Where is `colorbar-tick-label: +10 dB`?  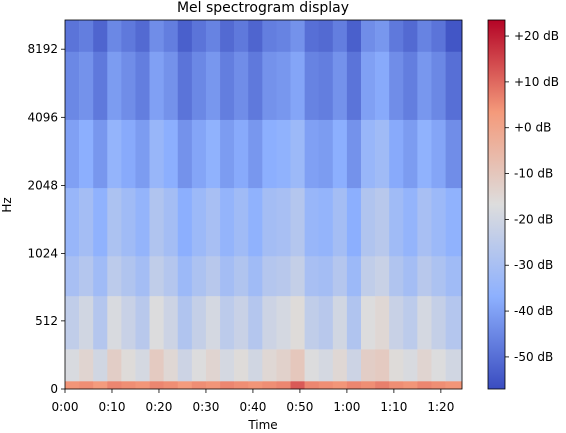
colorbar-tick-label: +10 dB is located at coordinates (536, 82).